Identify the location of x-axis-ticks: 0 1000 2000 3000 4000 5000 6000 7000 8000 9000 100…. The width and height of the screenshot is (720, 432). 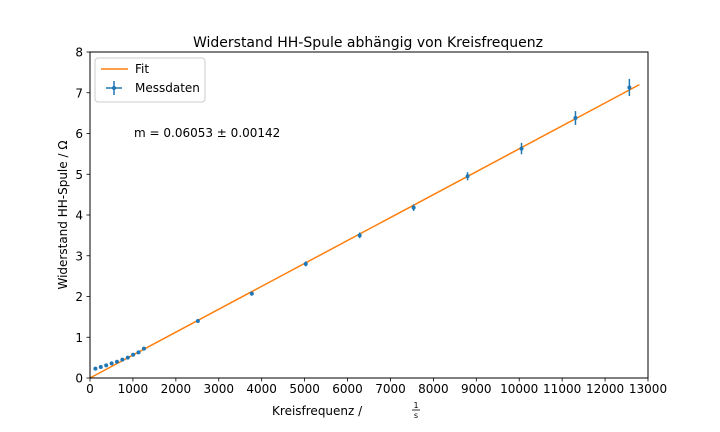
(376, 387).